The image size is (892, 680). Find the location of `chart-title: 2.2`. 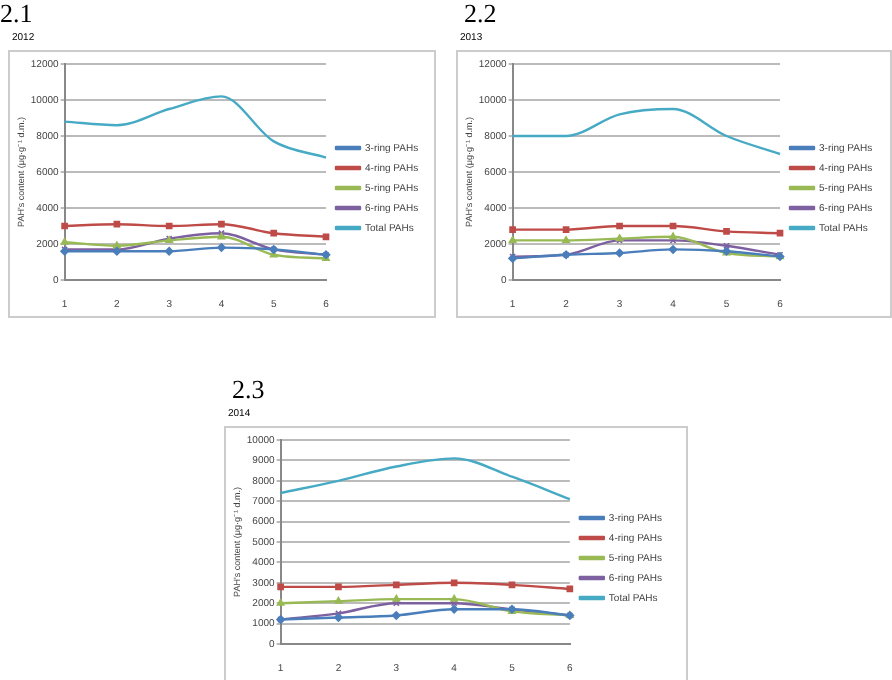

chart-title: 2.2 is located at coordinates (481, 14).